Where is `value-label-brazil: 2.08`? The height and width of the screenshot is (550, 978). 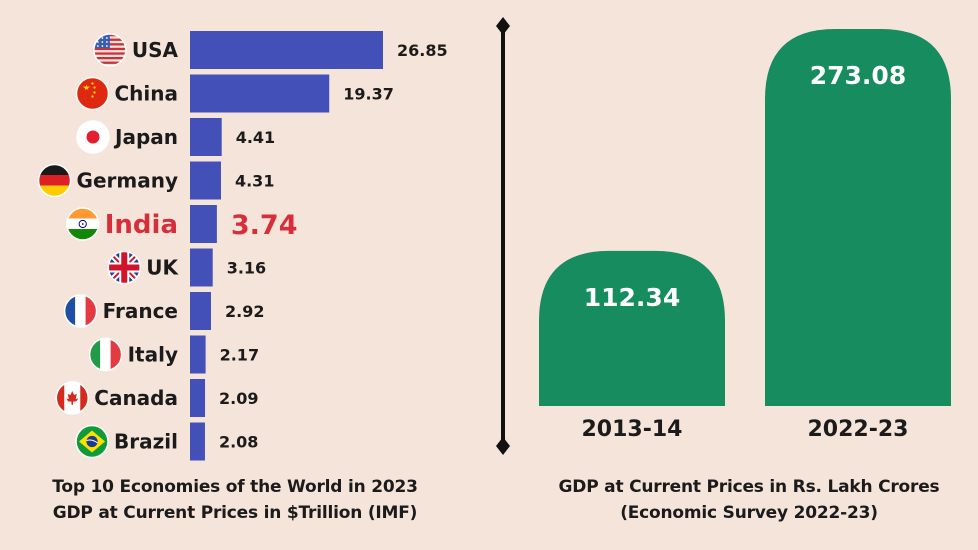
value-label-brazil: 2.08 is located at coordinates (238, 442).